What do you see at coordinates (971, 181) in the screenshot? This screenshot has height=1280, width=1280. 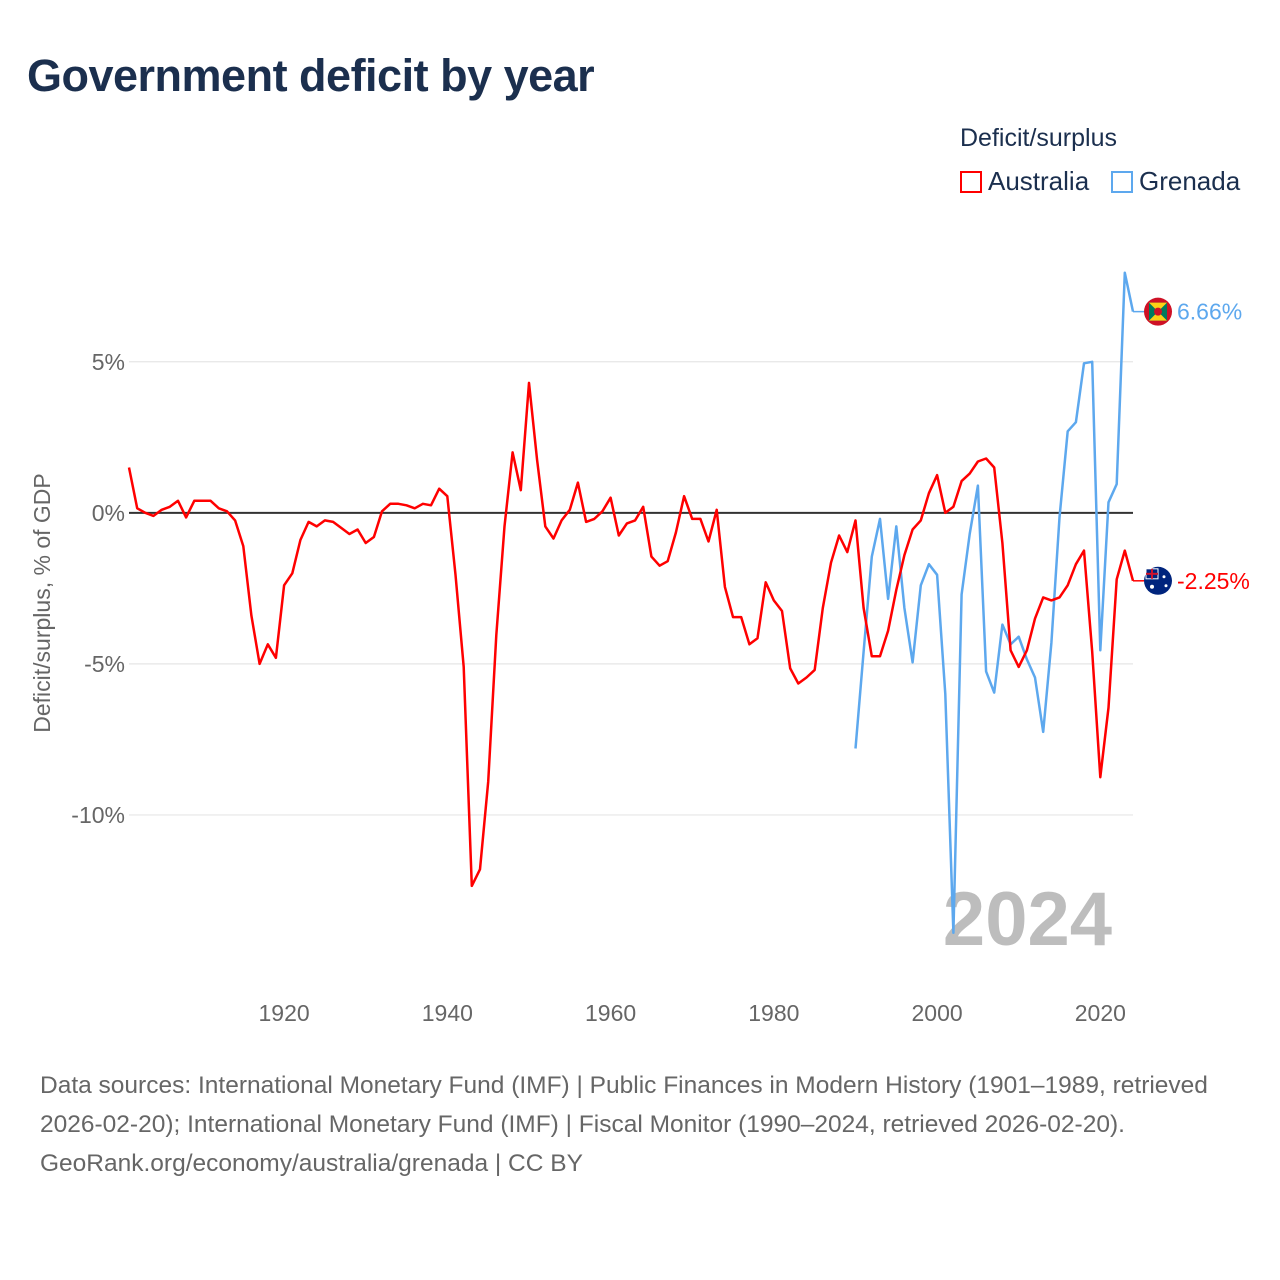 I see `legend-swatch-australia` at bounding box center [971, 181].